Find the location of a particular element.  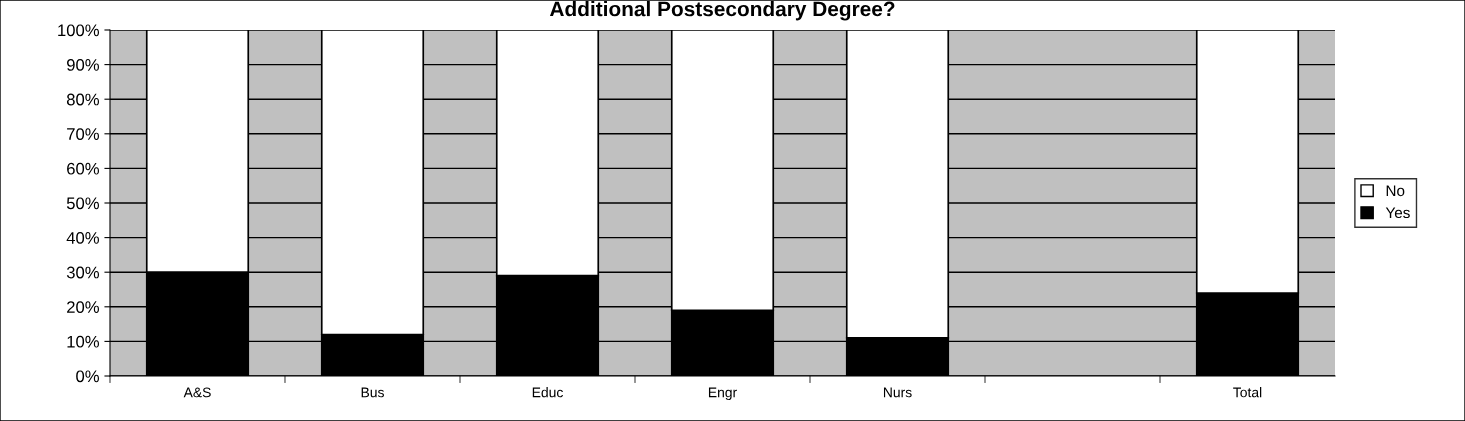

legend-label: Yes is located at coordinates (1397, 213).